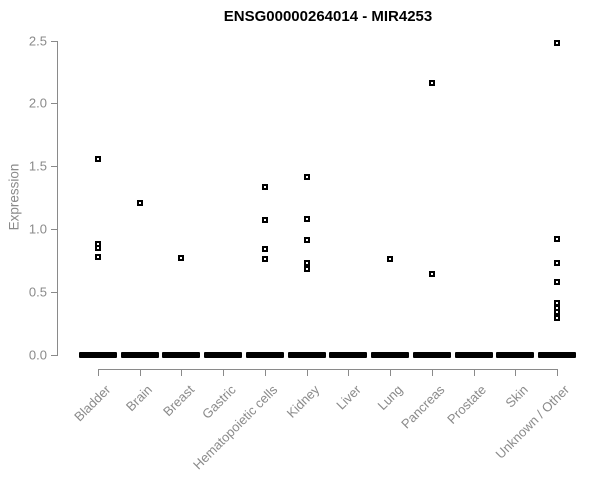  What do you see at coordinates (328, 369) in the screenshot?
I see `x-axis-line` at bounding box center [328, 369].